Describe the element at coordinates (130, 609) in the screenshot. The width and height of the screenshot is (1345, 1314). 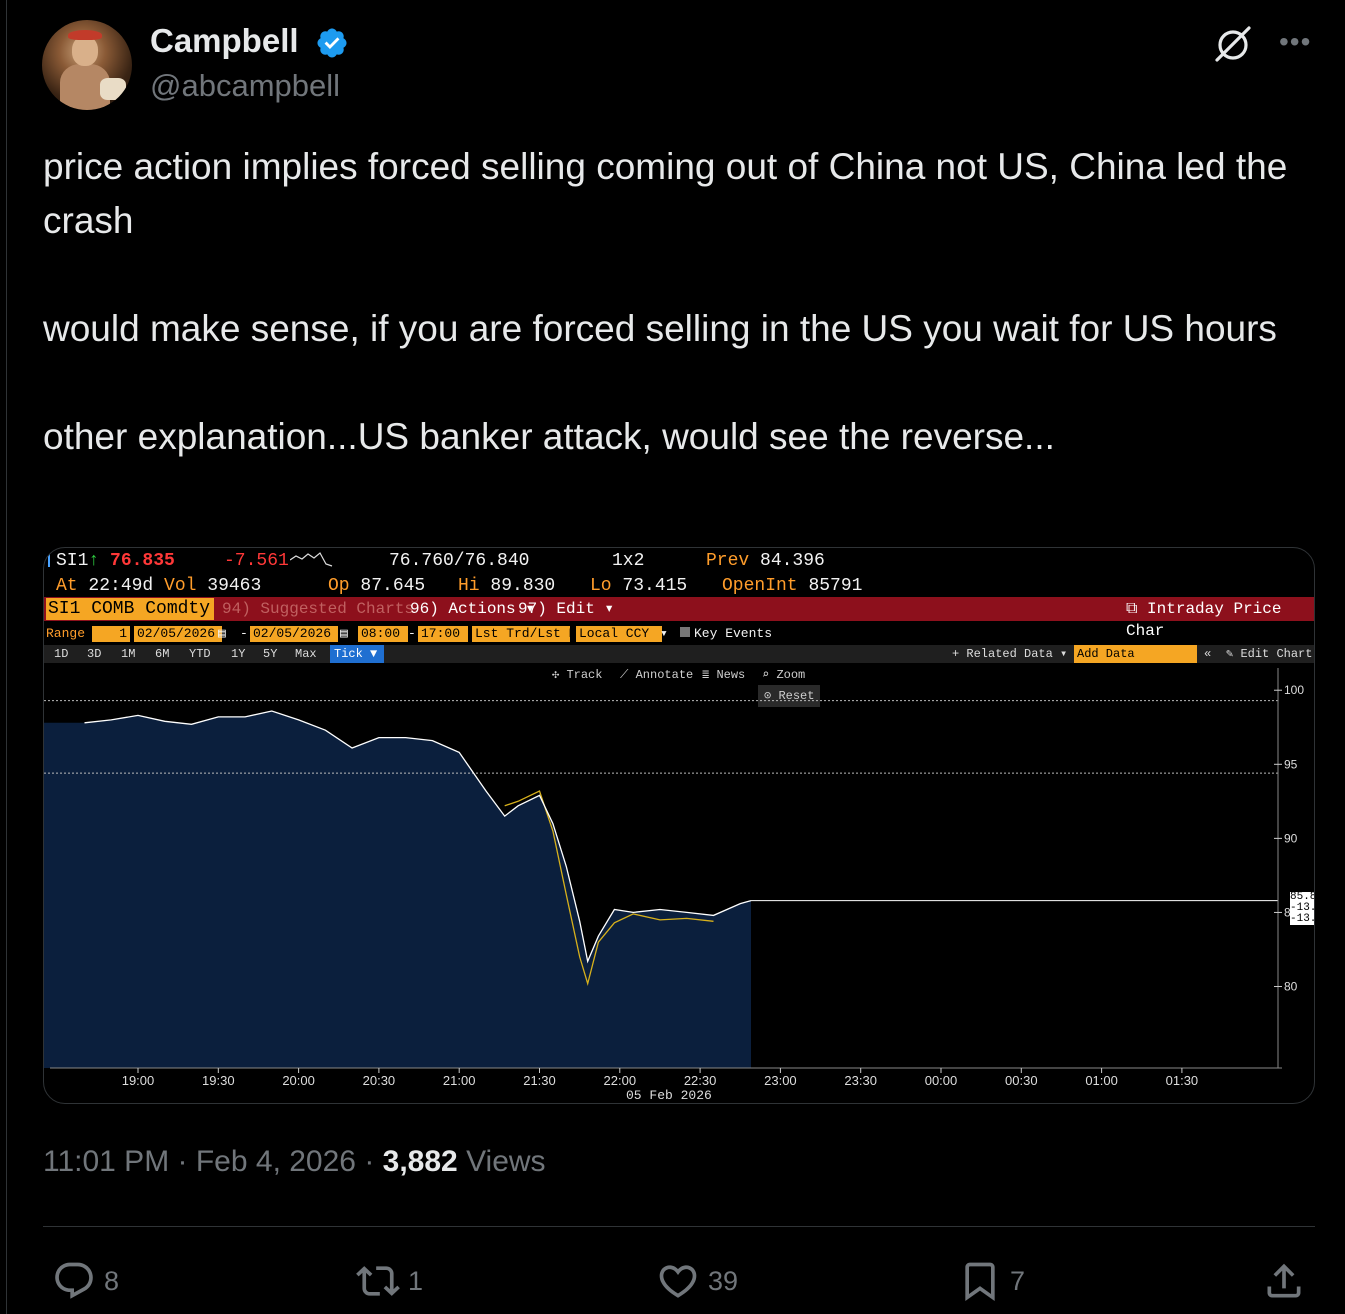
I see `security-field: SI1 COMB Comdty` at that location.